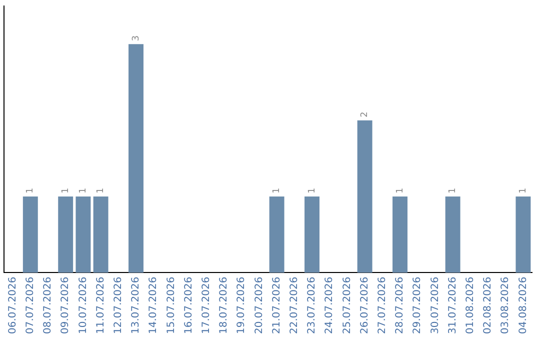  What do you see at coordinates (171, 305) in the screenshot?
I see `x-tick-label: 15.07.2026` at bounding box center [171, 305].